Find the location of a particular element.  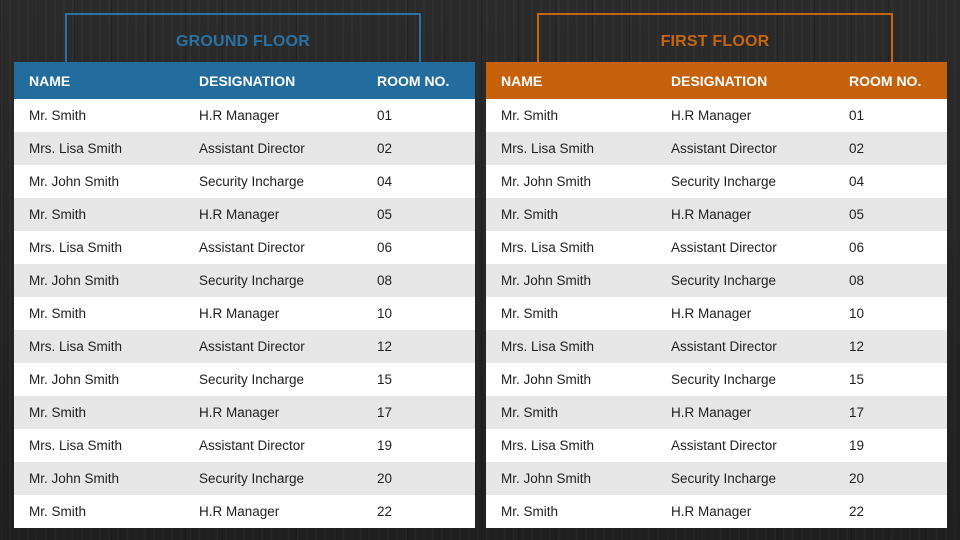

table-row: Mr. John Smith Security Incharge 20 is located at coordinates (716, 478).